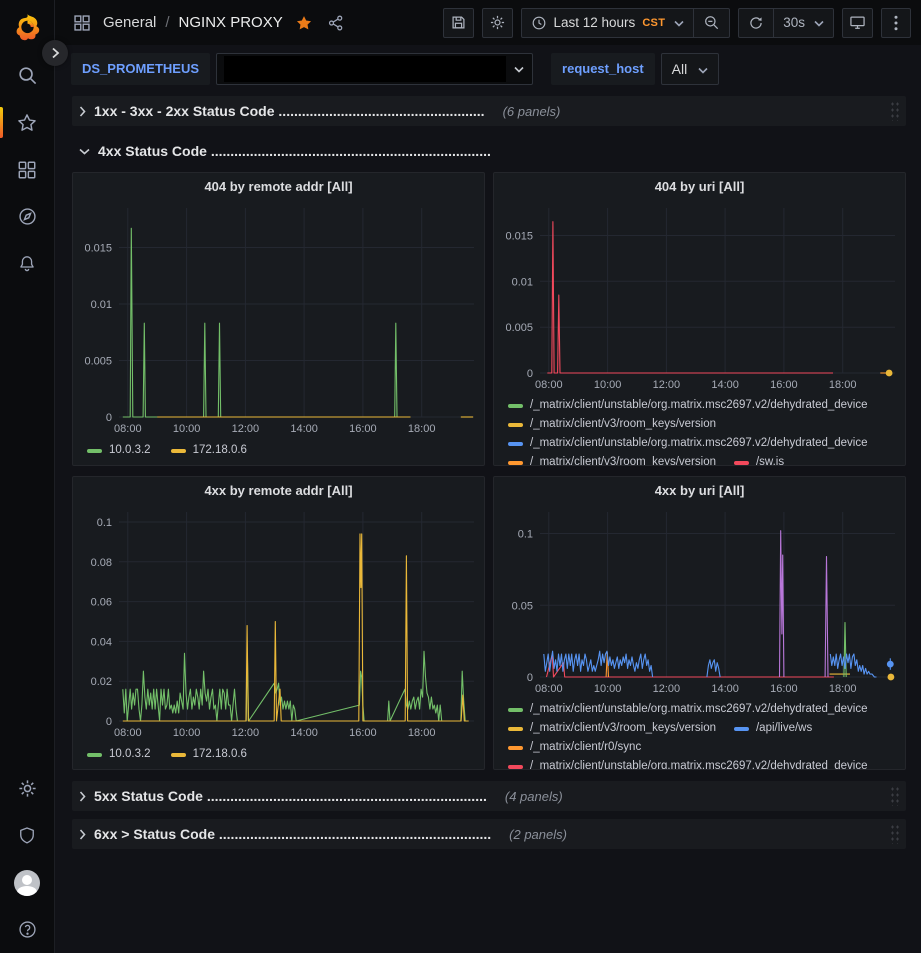  What do you see at coordinates (711, 22) in the screenshot?
I see `zoom-out-time-button` at bounding box center [711, 22].